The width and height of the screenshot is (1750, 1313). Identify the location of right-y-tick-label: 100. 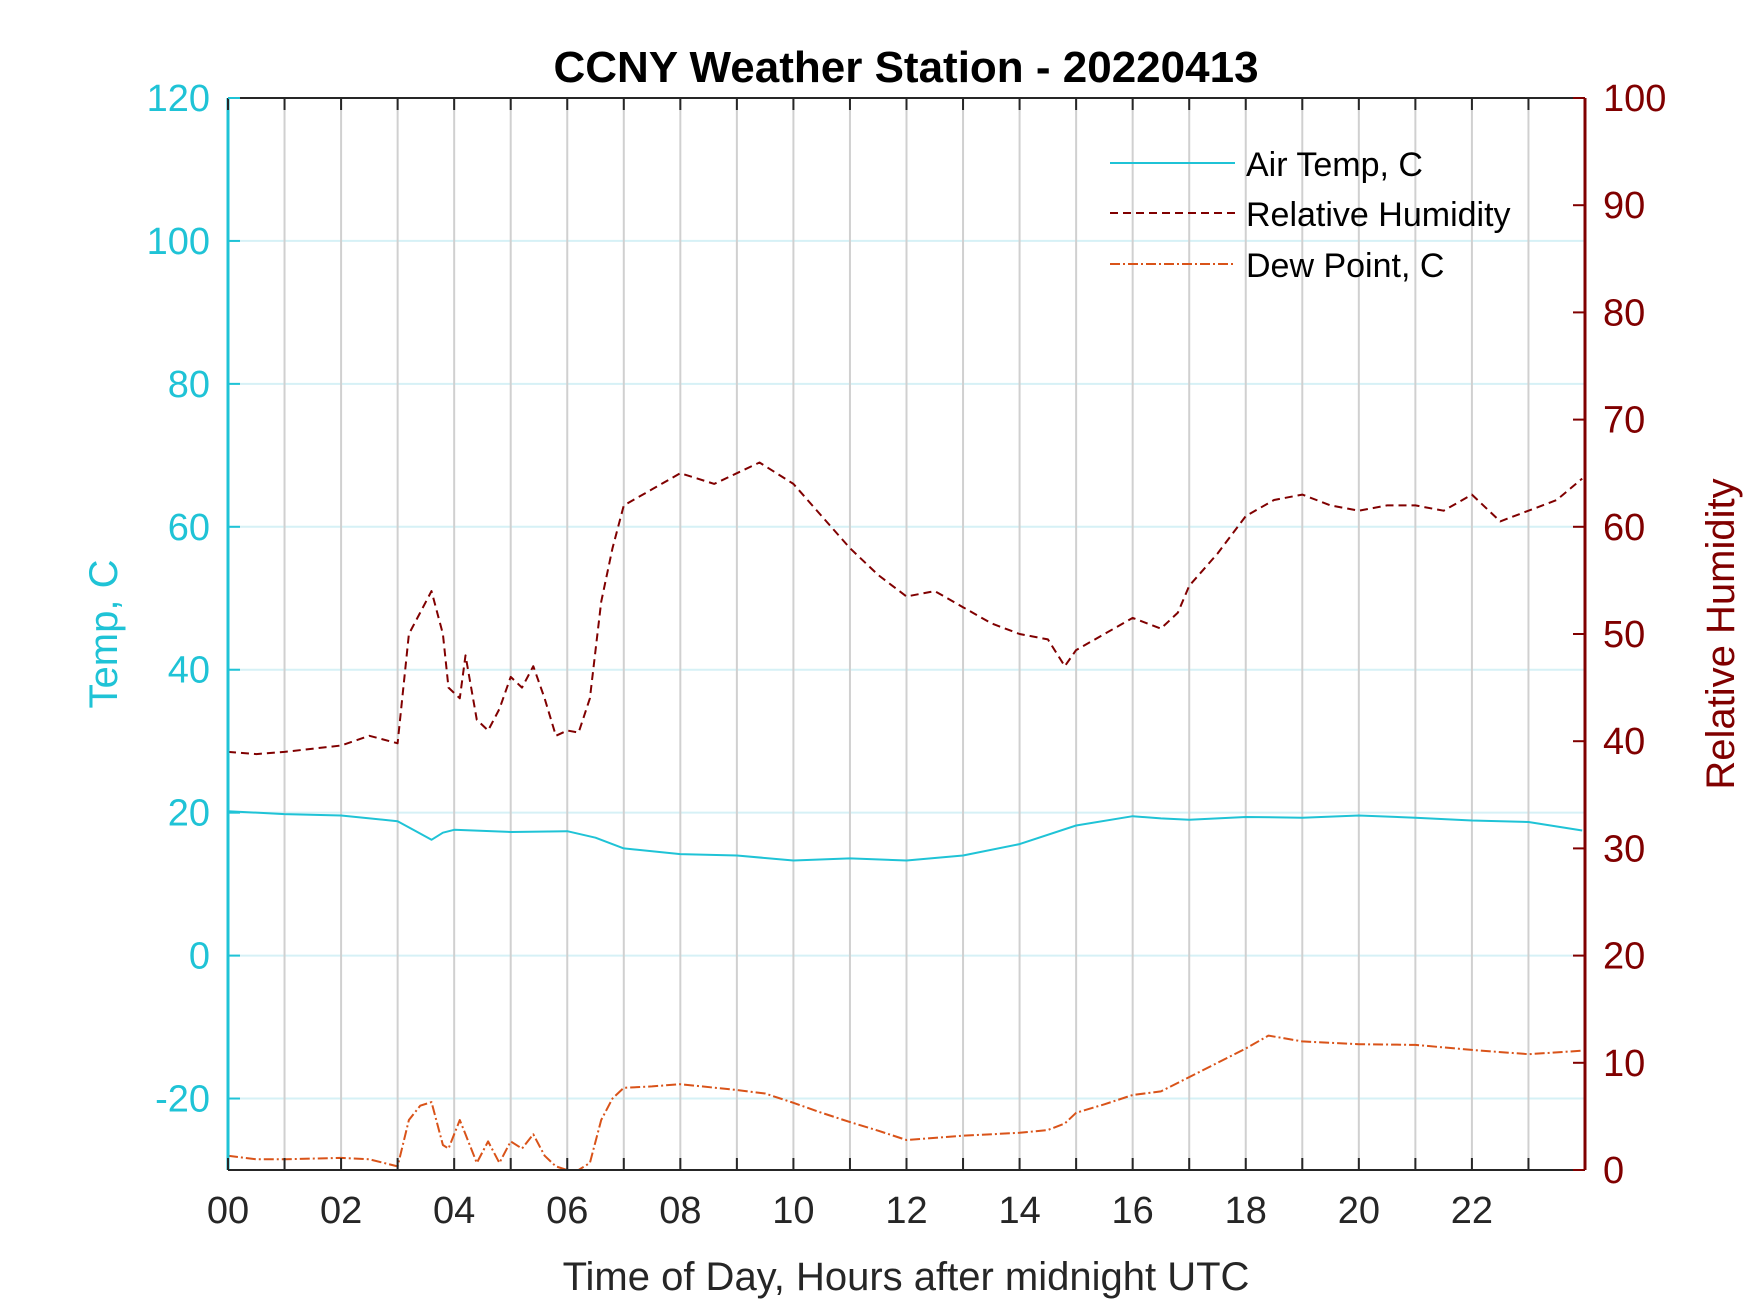
(1634, 99).